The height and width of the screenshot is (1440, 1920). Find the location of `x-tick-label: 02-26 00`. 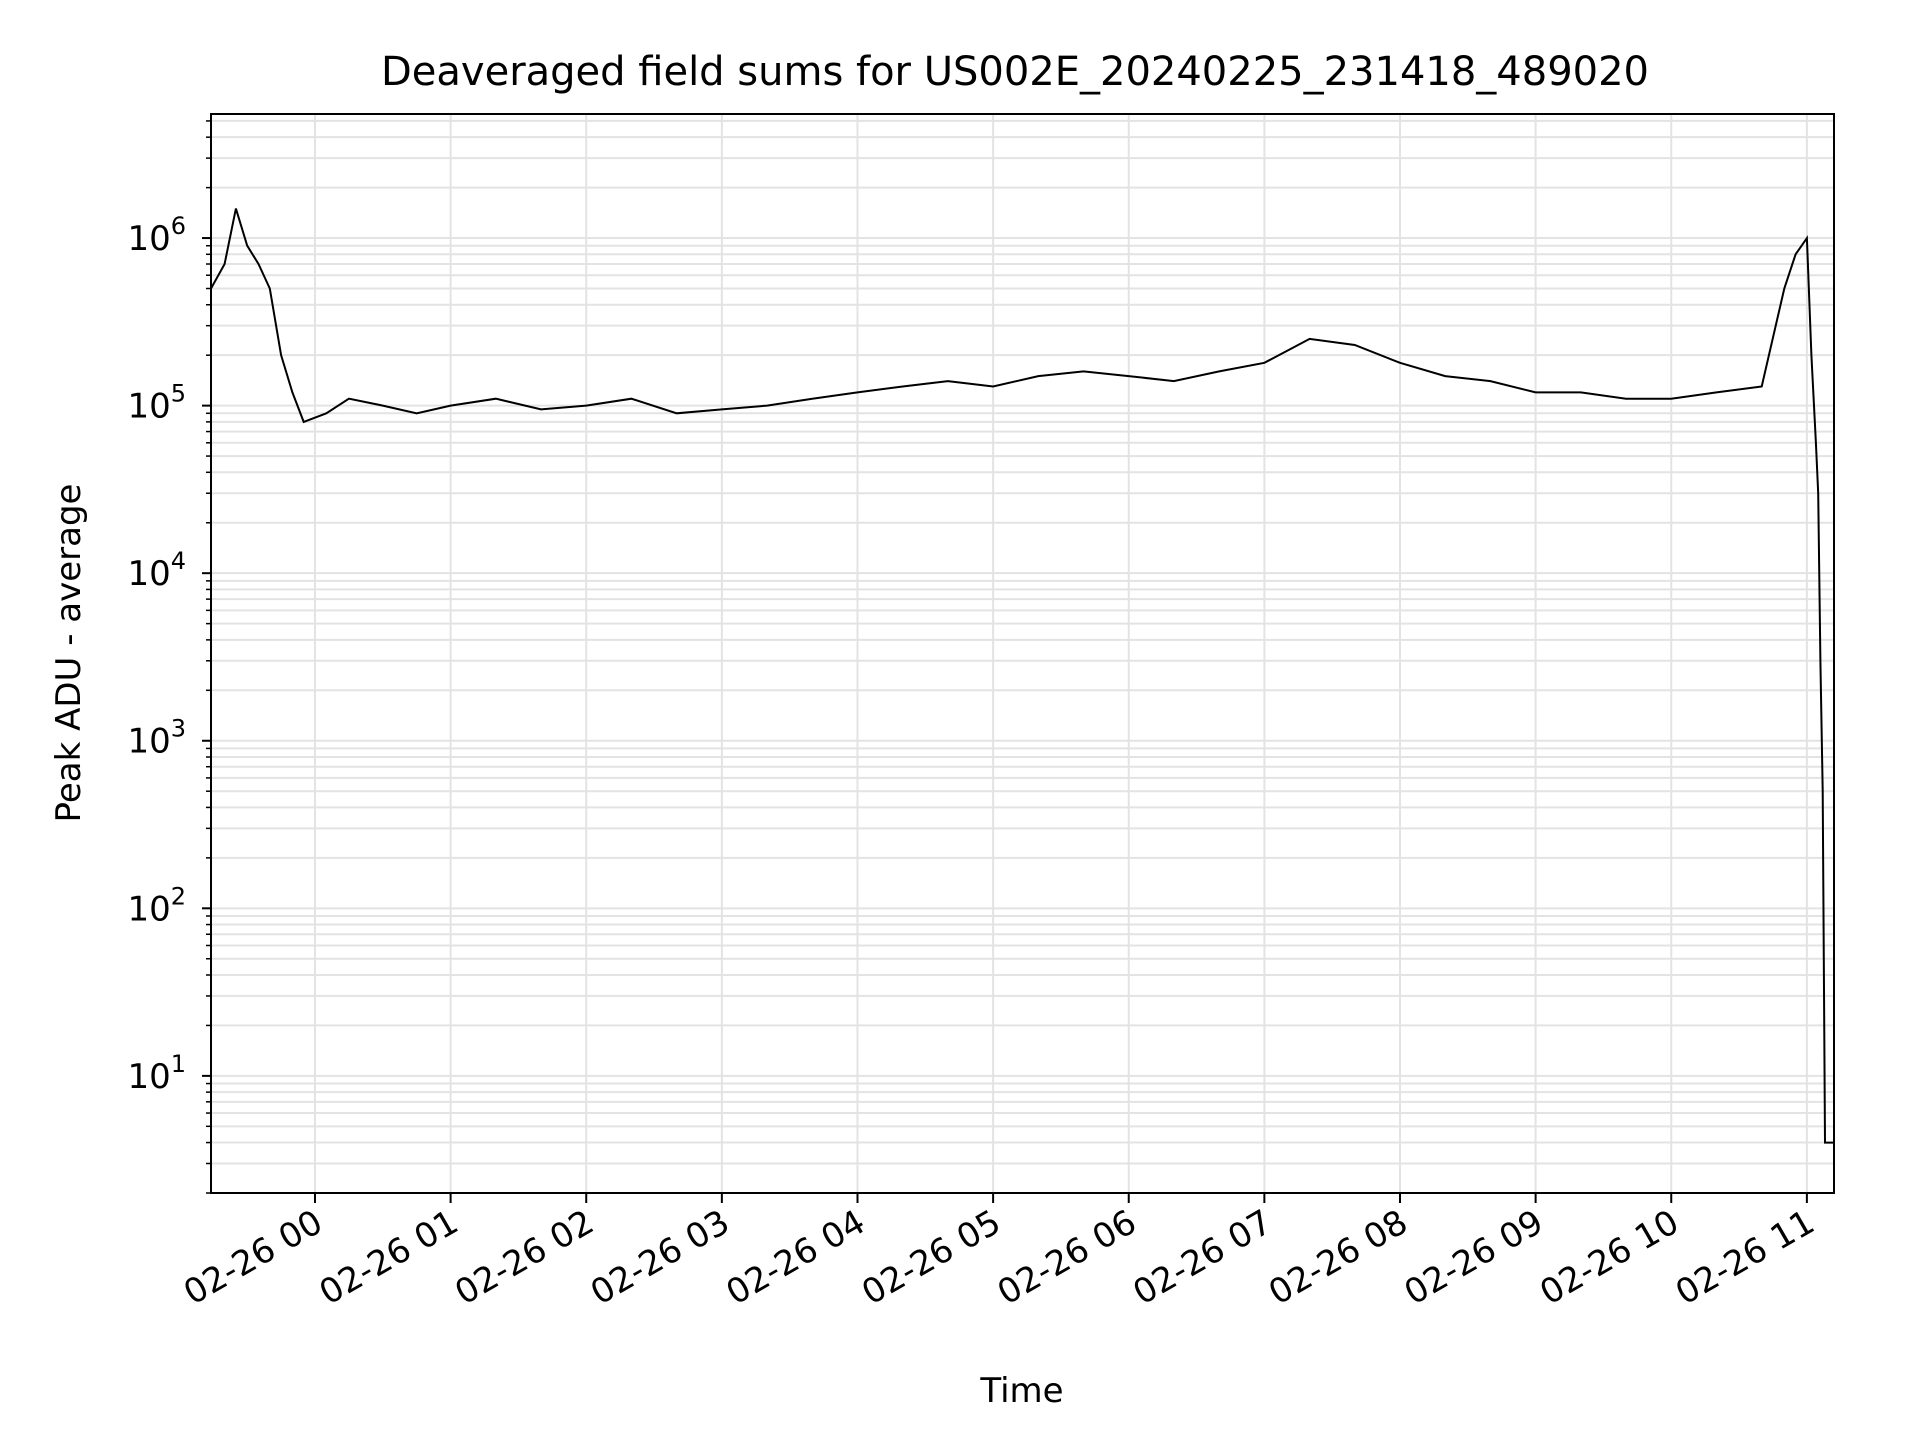

x-tick-label: 02-26 00 is located at coordinates (253, 1257).